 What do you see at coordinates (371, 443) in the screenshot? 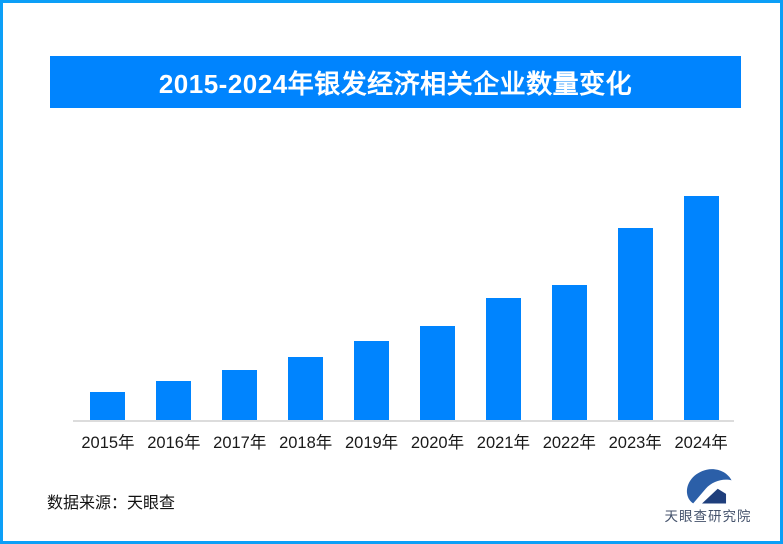
I see `x-tick-label: 2019年` at bounding box center [371, 443].